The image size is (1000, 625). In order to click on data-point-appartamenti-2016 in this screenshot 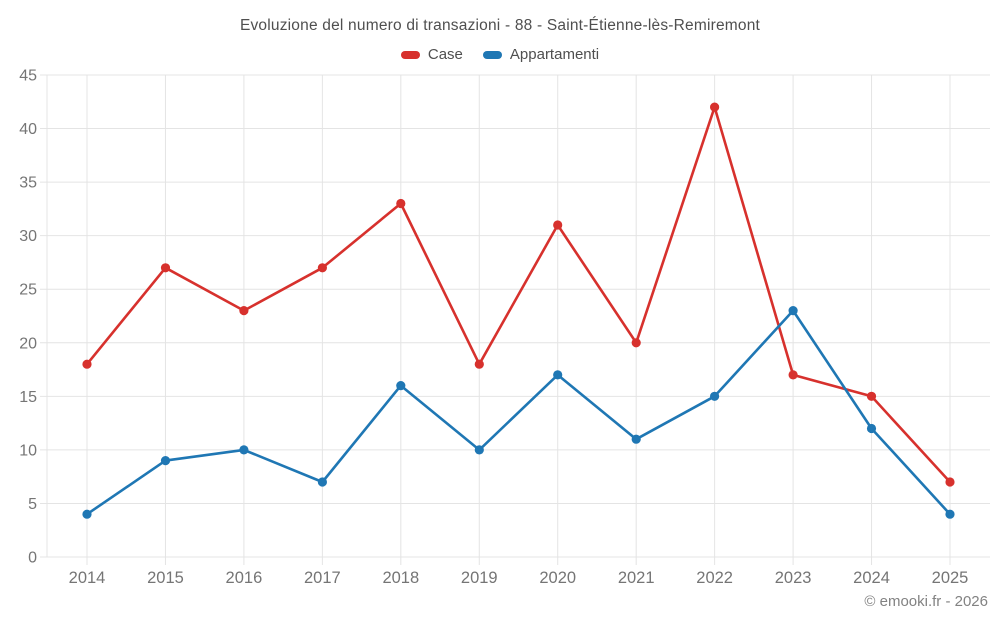, I will do `click(244, 450)`.